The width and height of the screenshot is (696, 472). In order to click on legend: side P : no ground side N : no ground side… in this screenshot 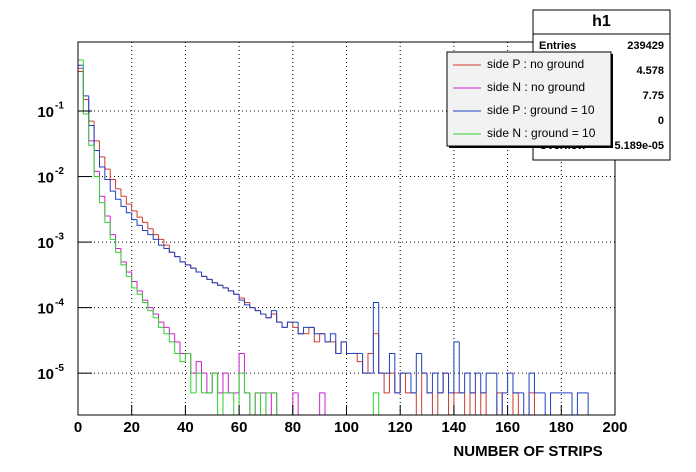, I will do `click(529, 99)`.